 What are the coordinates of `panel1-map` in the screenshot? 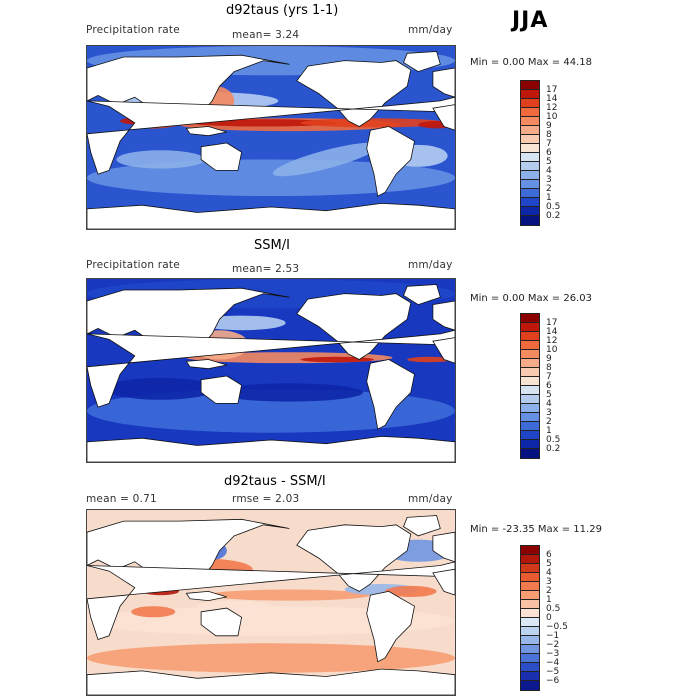 It's located at (271, 137).